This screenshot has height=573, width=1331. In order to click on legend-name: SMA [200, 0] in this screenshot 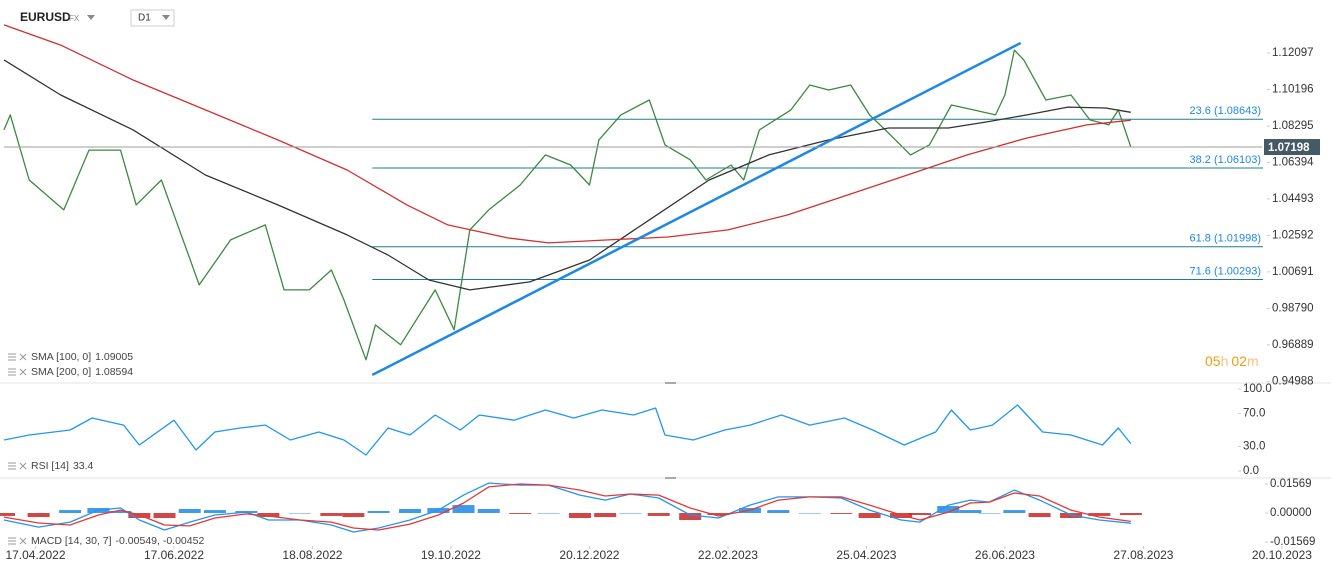, I will do `click(61, 372)`.